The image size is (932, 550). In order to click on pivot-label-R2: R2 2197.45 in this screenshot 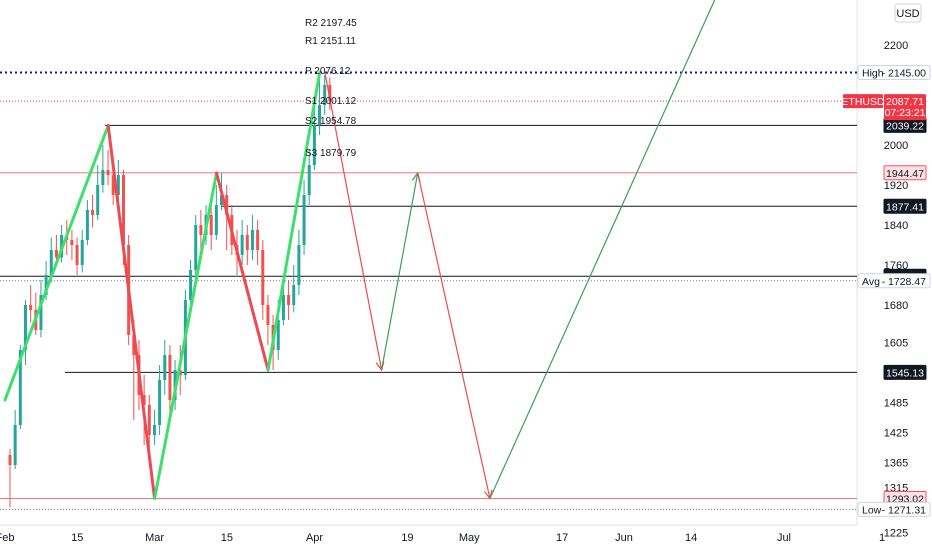, I will do `click(331, 23)`.